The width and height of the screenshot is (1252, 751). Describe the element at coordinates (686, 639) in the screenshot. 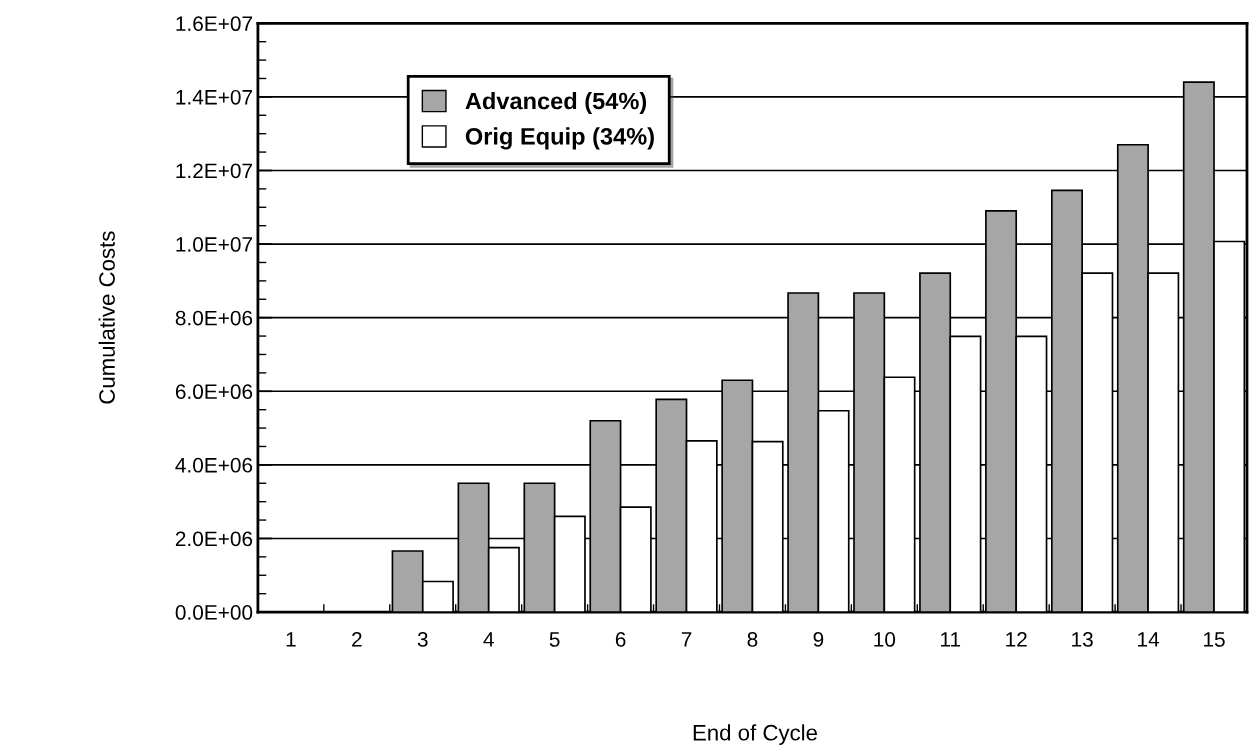

I see `x-tick-label: 7` at that location.